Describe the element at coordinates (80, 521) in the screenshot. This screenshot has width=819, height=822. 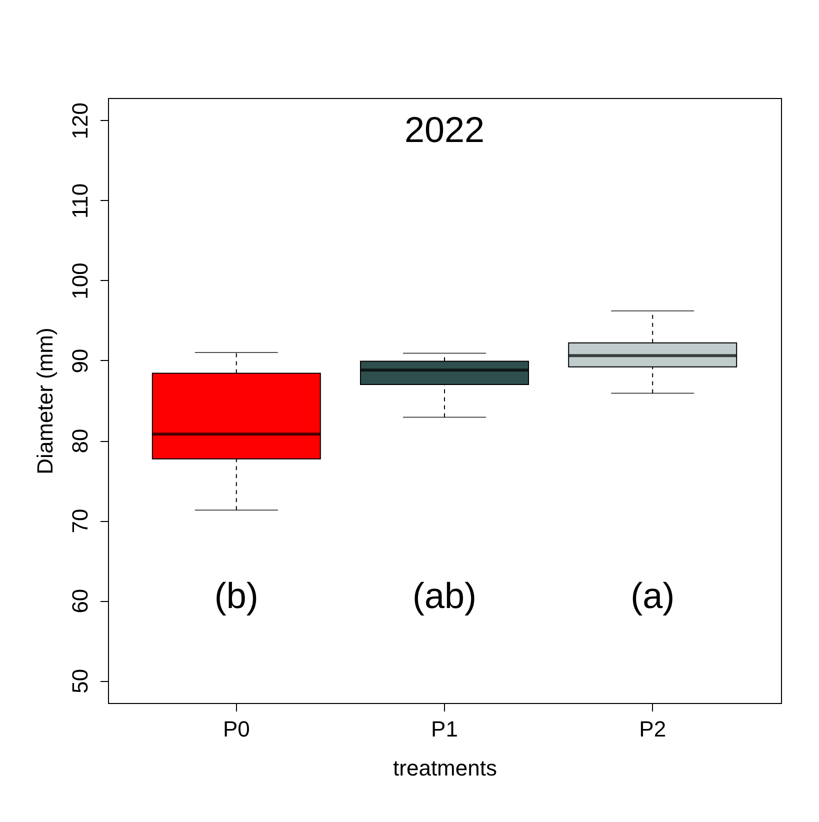
I see `y-tick-label: 70` at that location.